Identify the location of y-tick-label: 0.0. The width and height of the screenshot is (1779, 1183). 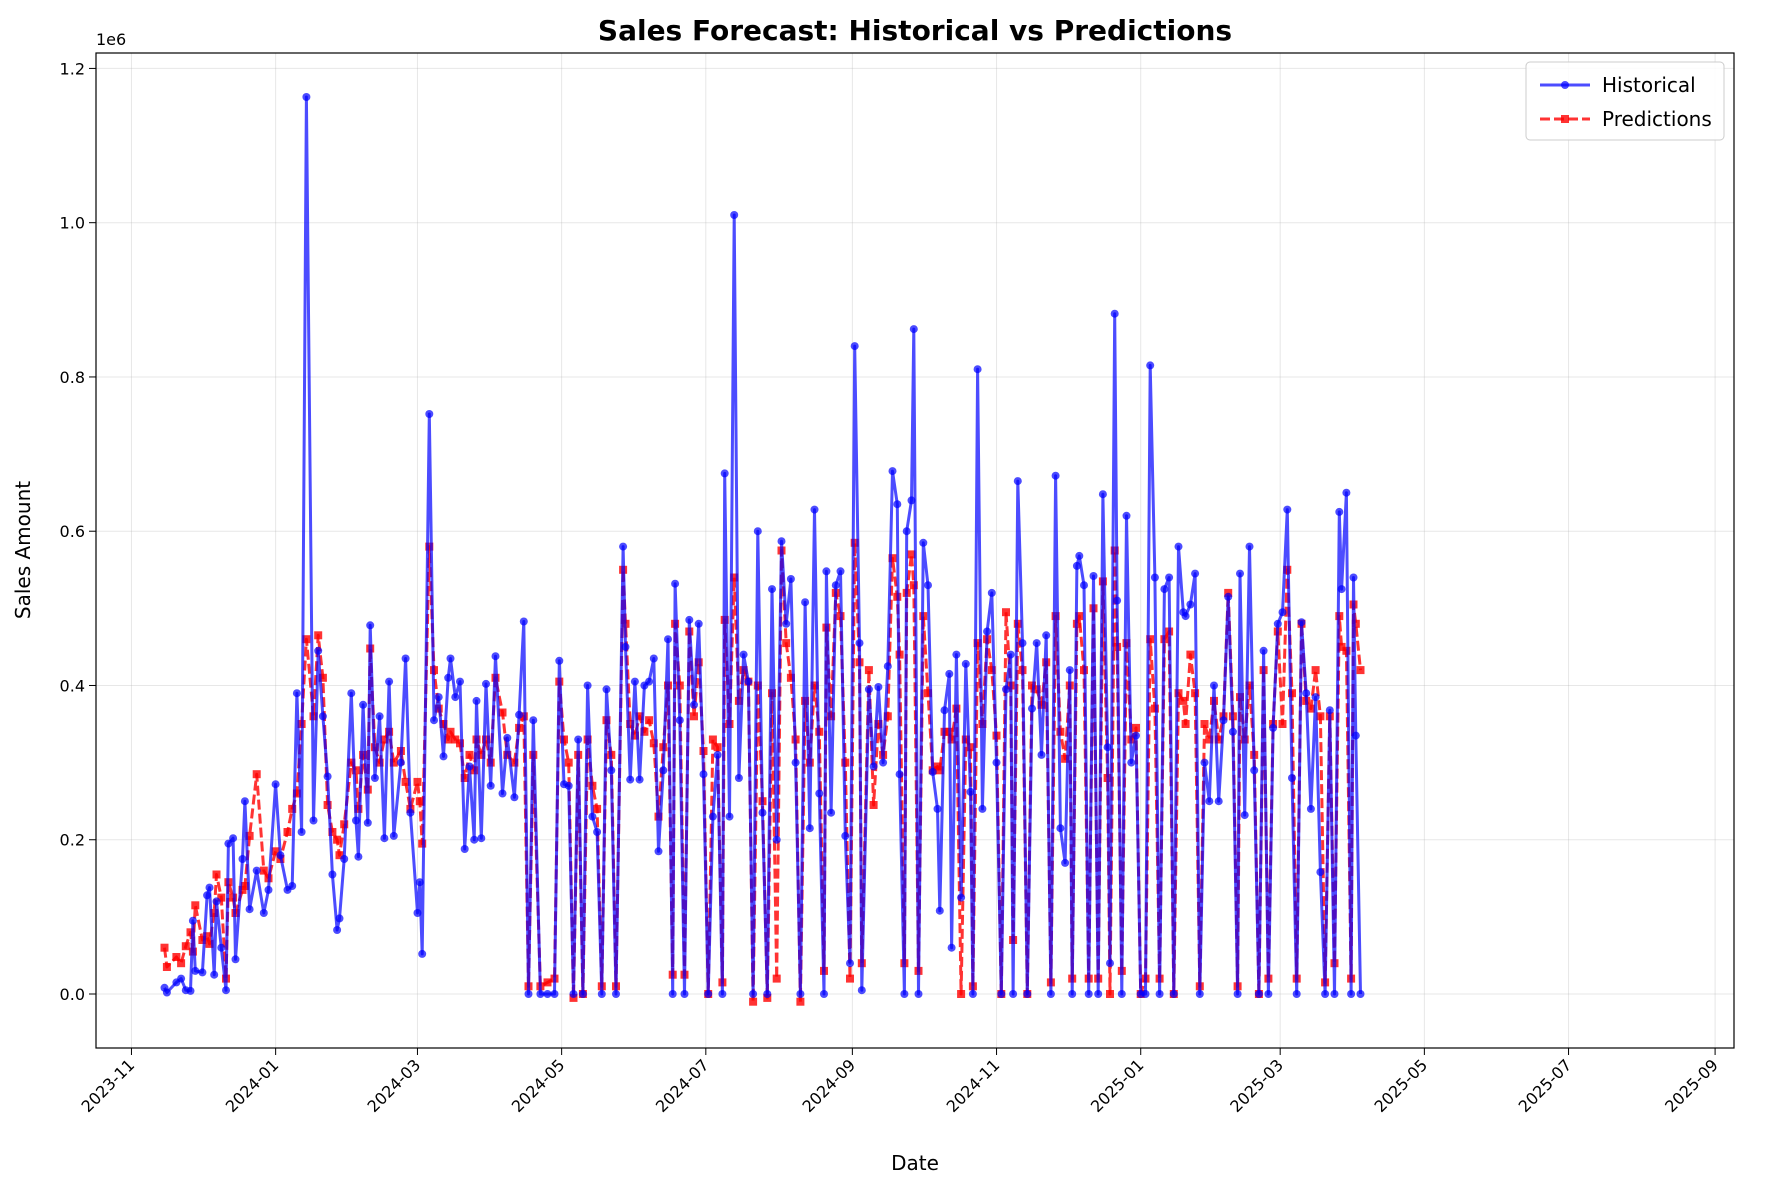
(72, 994).